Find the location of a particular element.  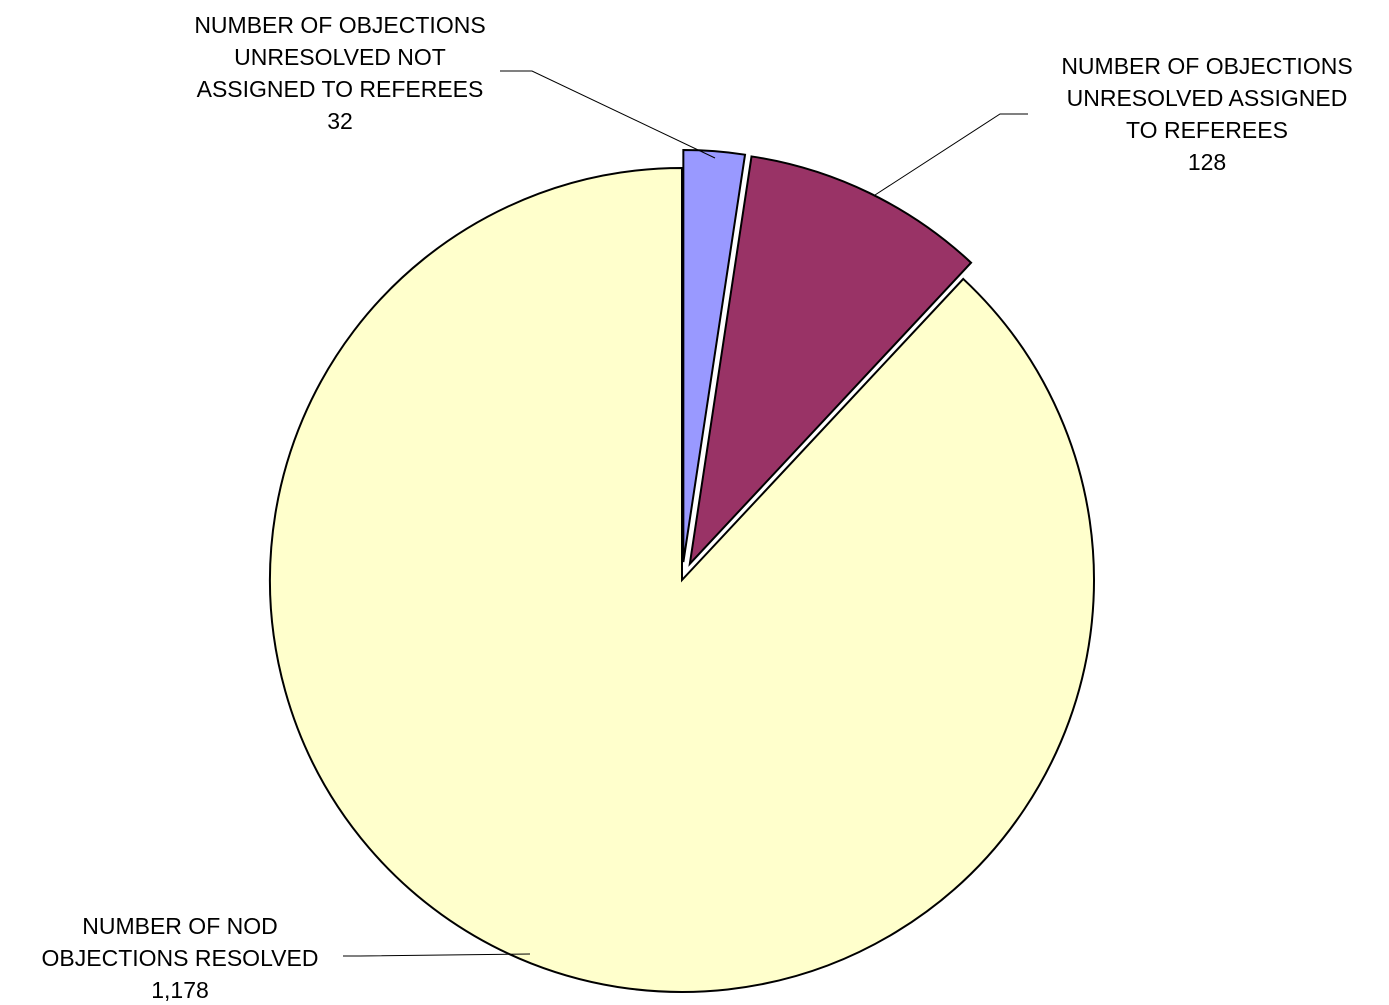

slice-category-label-1: UNRESOLVED NOT is located at coordinates (340, 57).